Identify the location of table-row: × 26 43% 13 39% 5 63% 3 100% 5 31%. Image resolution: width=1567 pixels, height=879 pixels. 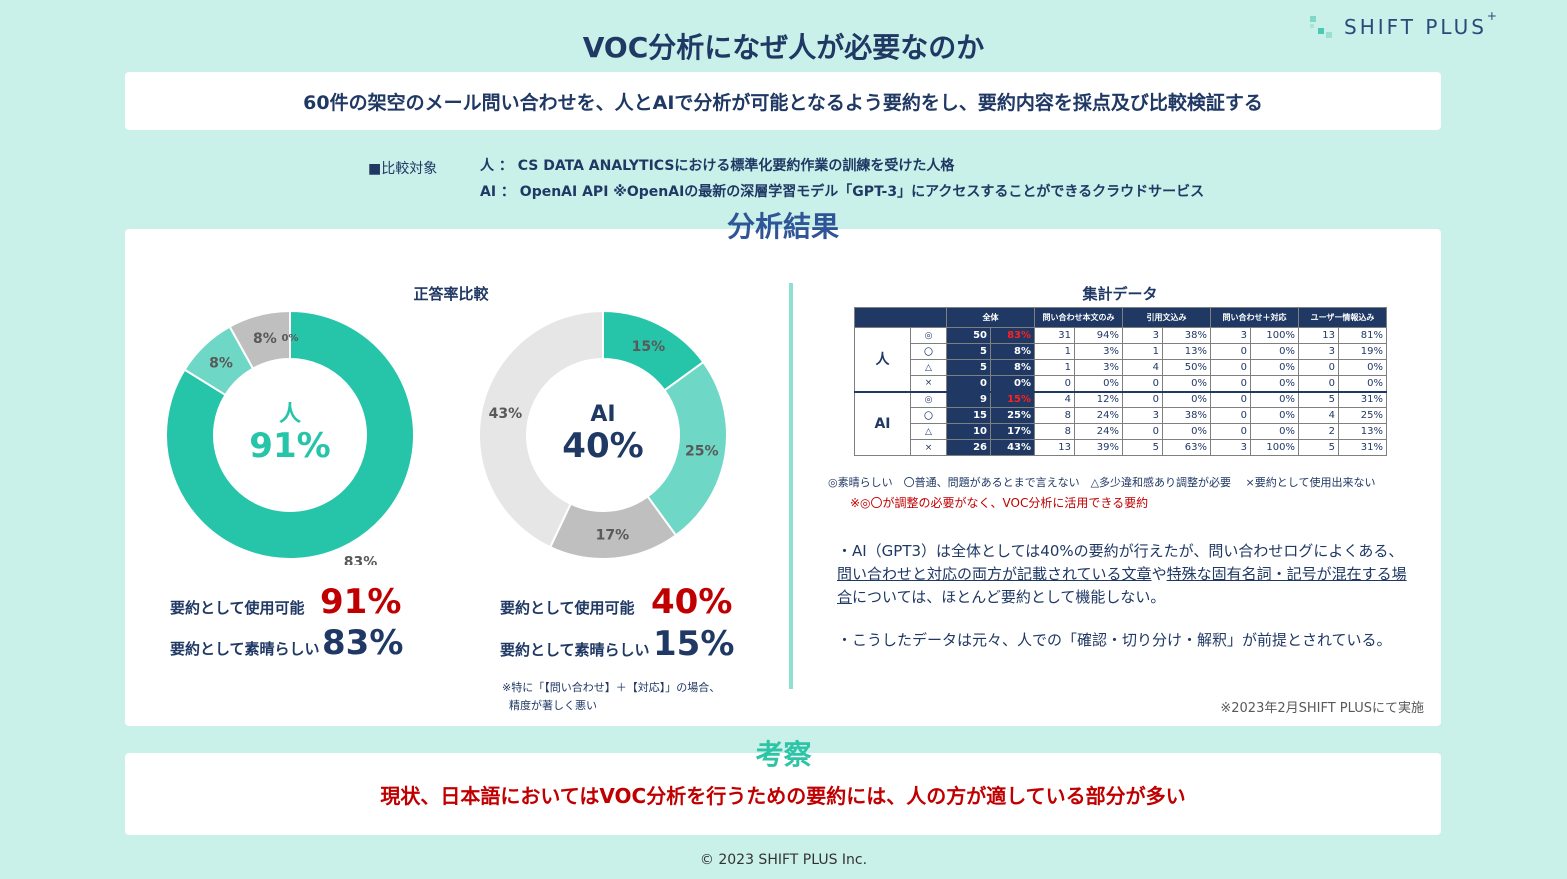
(1121, 447).